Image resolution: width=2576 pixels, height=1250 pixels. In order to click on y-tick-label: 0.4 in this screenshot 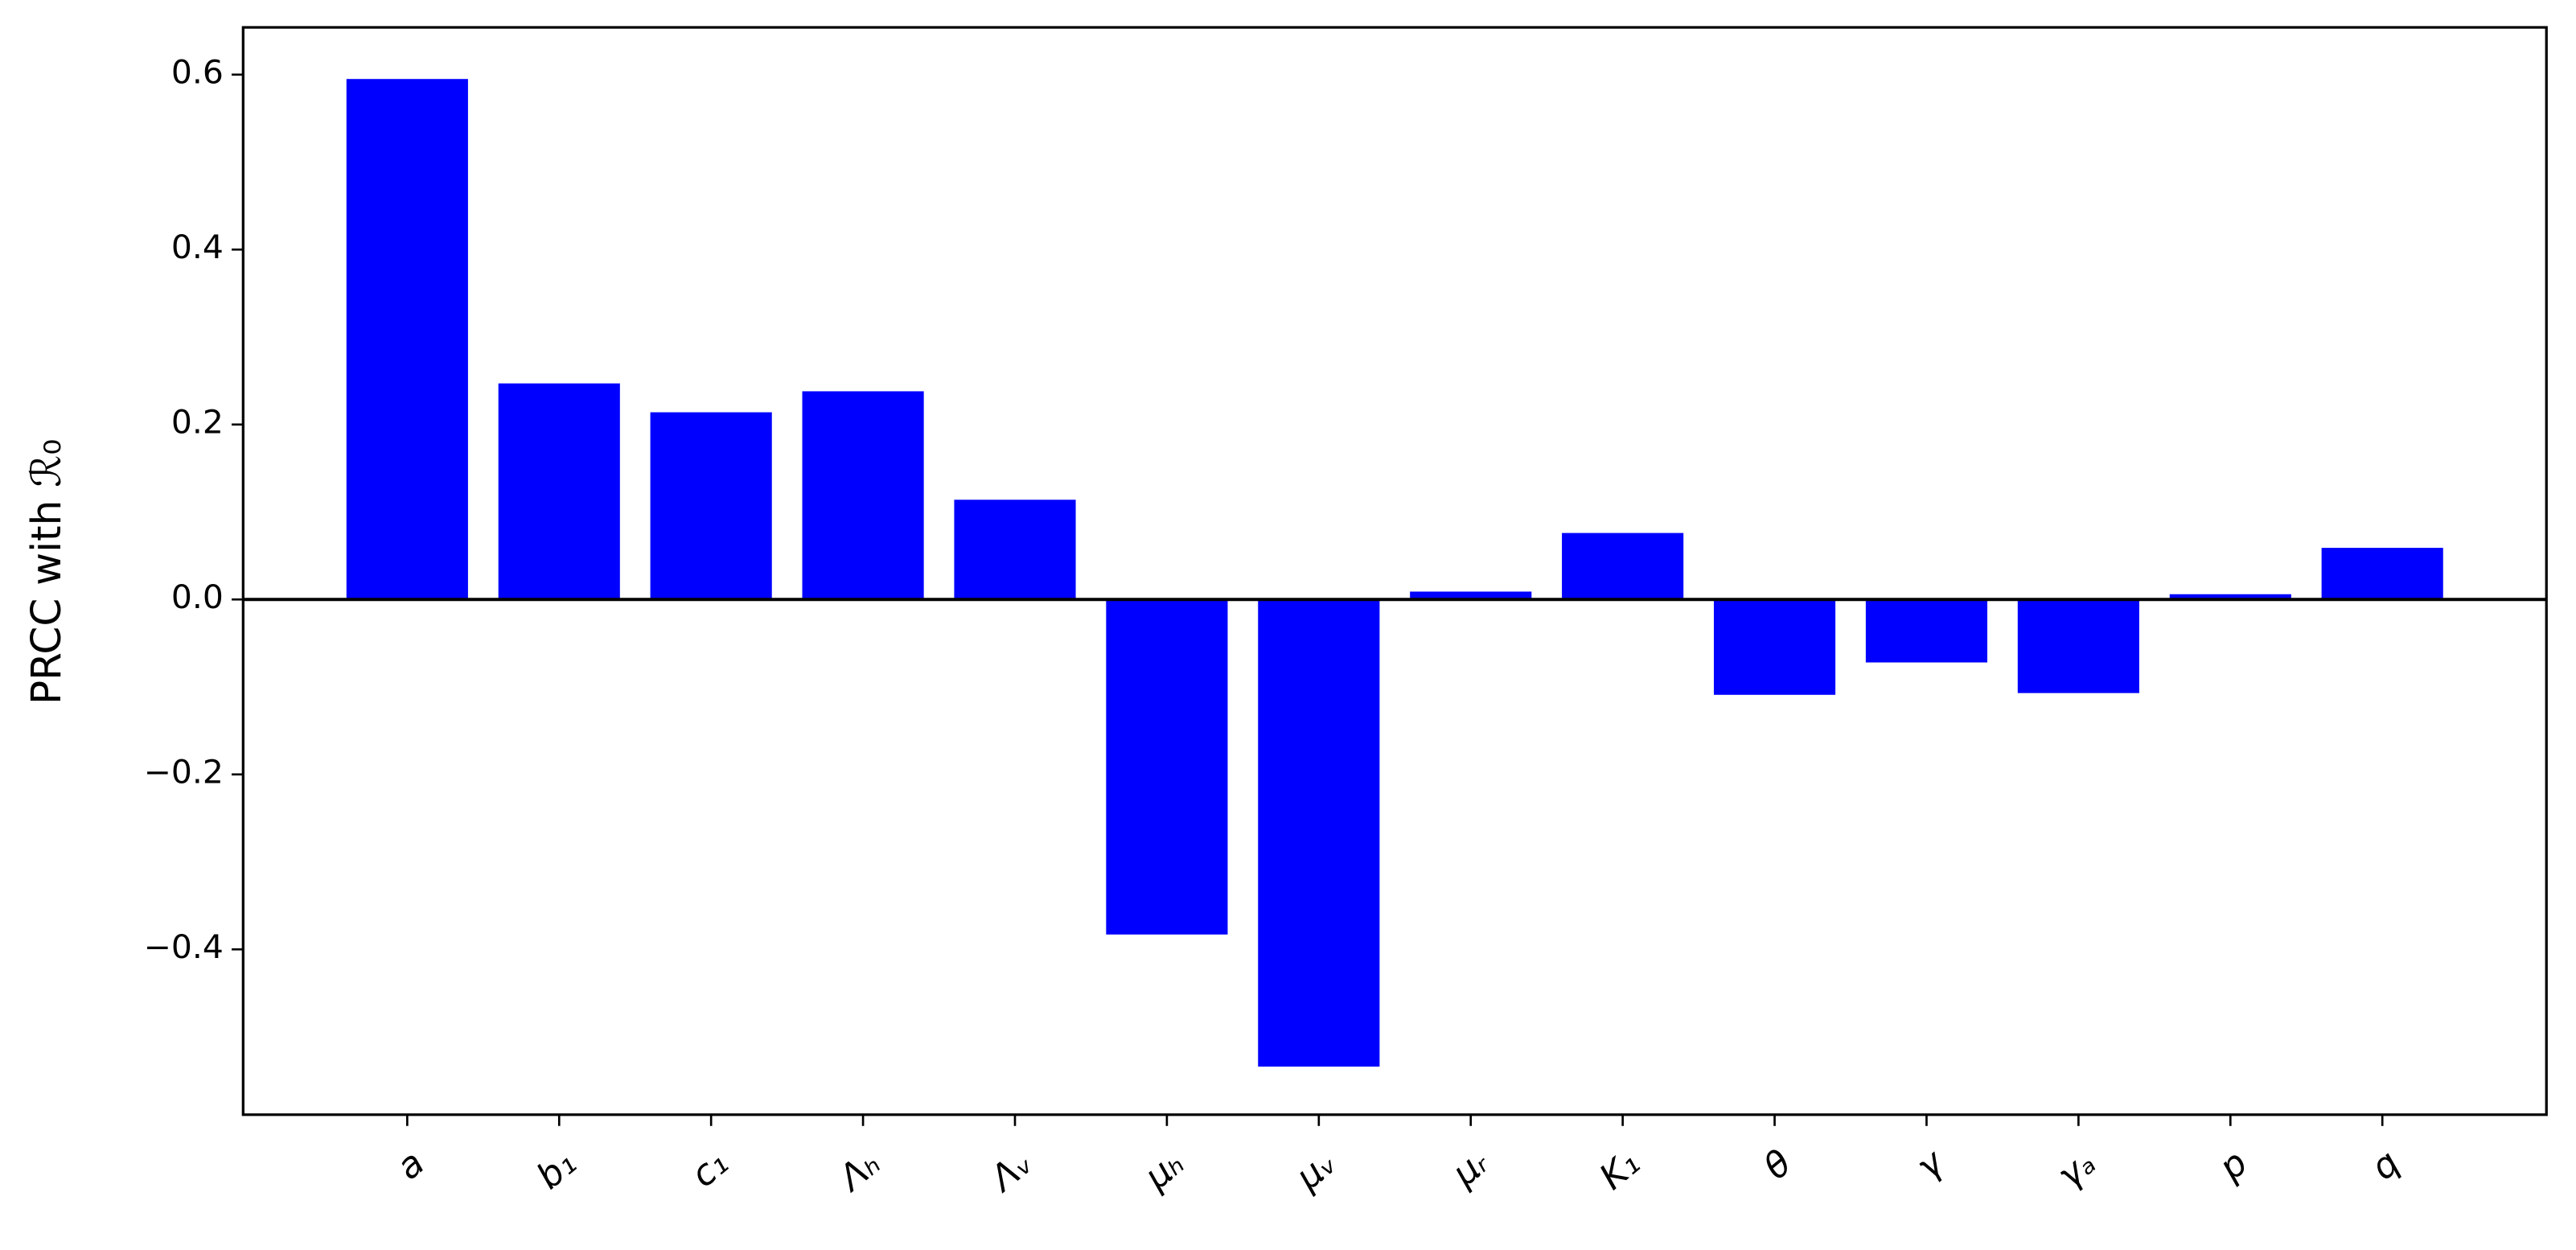, I will do `click(197, 247)`.